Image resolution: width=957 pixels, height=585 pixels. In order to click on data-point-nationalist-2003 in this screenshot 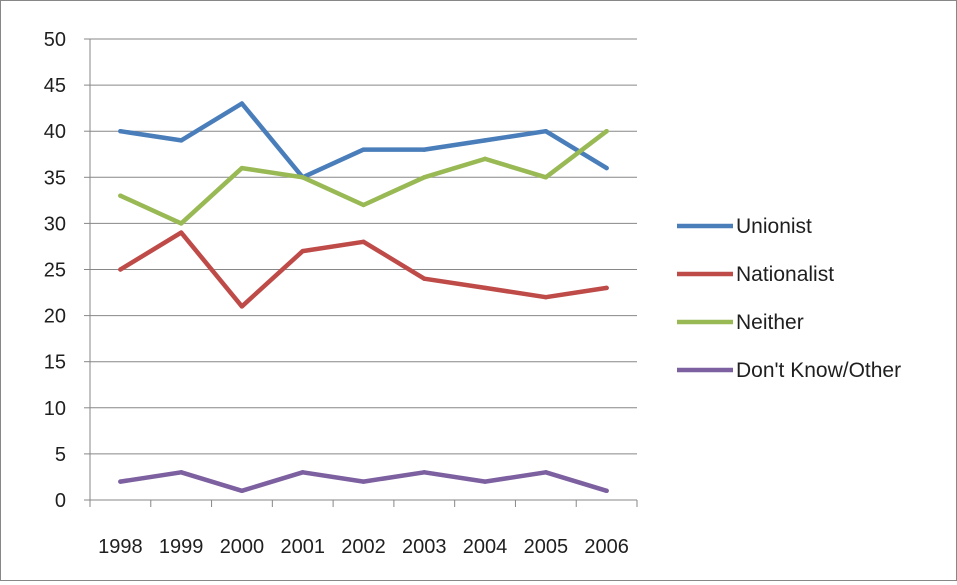, I will do `click(424, 278)`.